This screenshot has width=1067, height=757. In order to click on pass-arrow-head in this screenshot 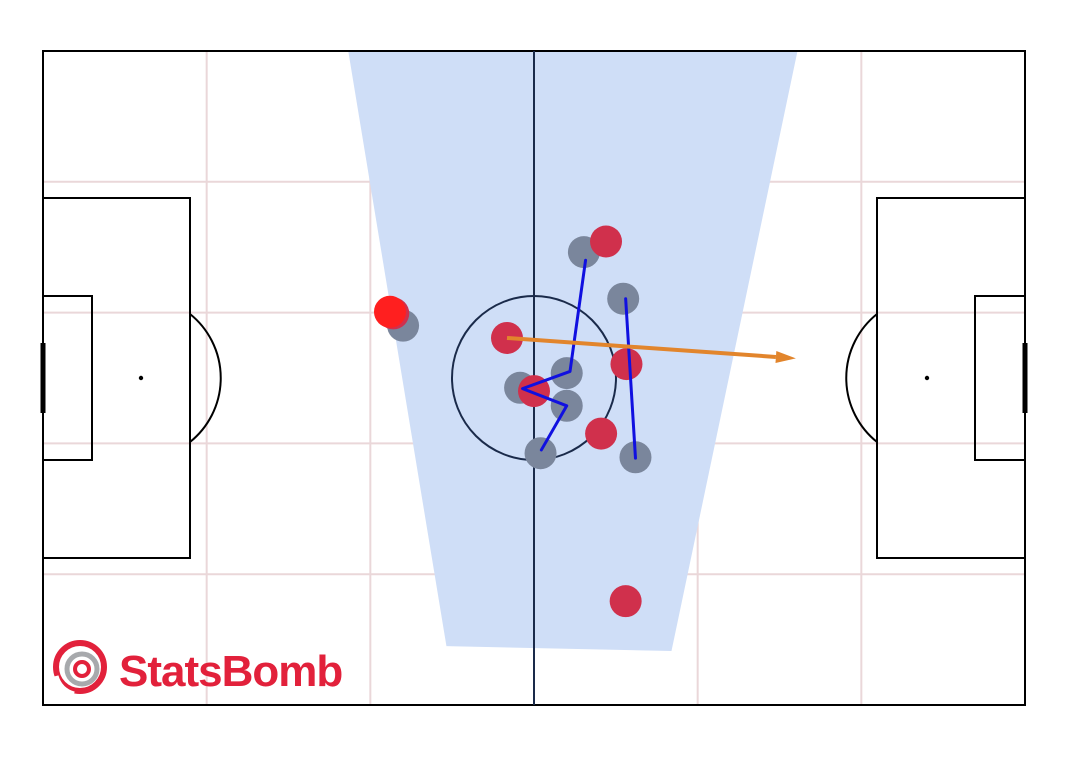, I will do `click(785, 356)`.